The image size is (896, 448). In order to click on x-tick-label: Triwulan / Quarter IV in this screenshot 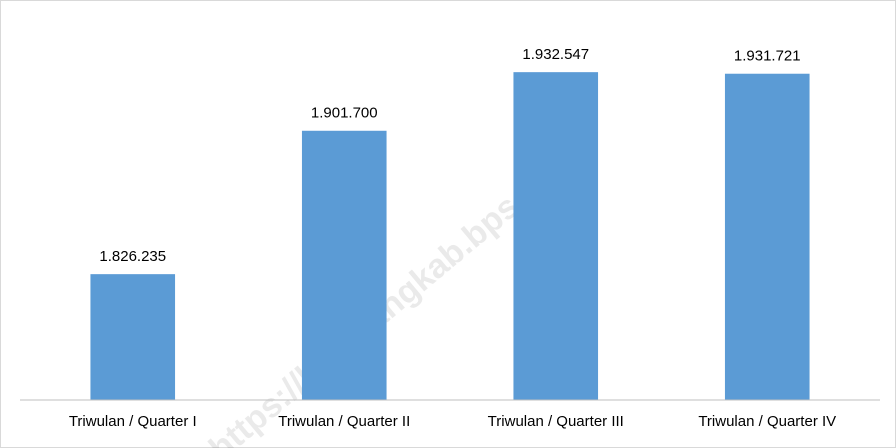, I will do `click(767, 421)`.